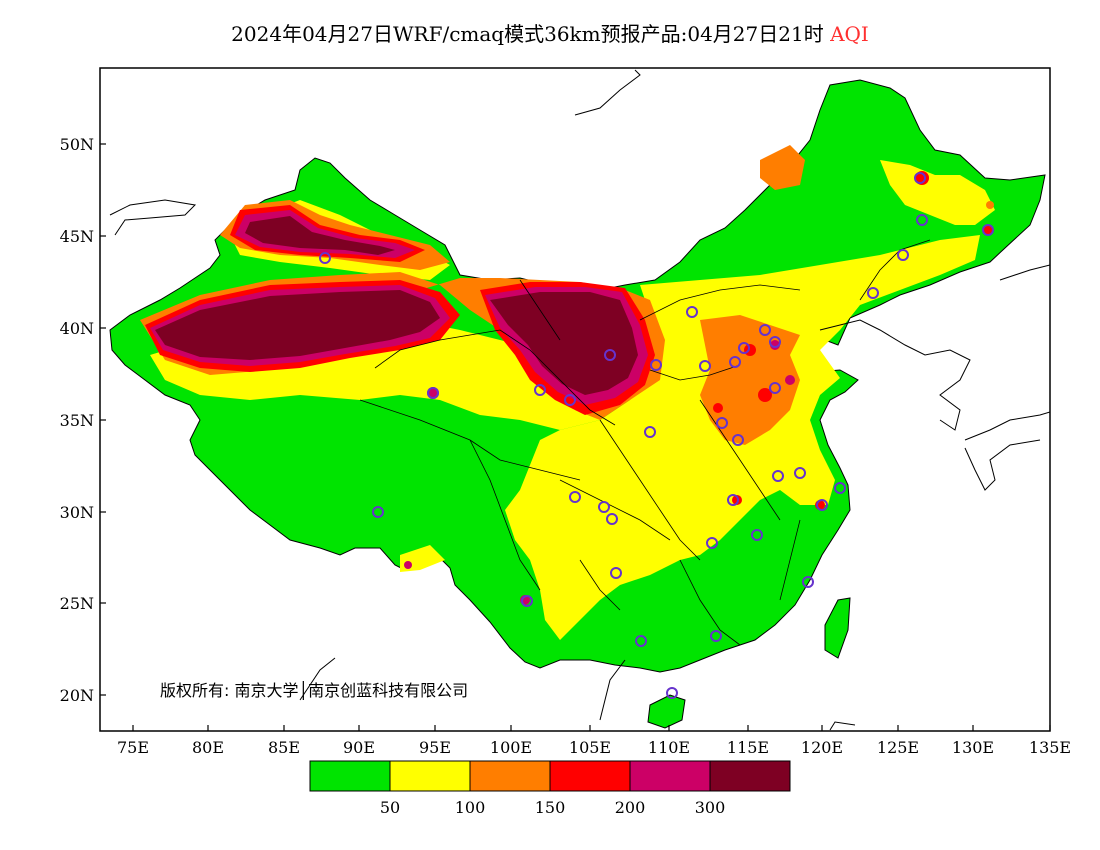 The height and width of the screenshot is (850, 1100). What do you see at coordinates (849, 34) in the screenshot?
I see `title-aqi-tag: AQI` at bounding box center [849, 34].